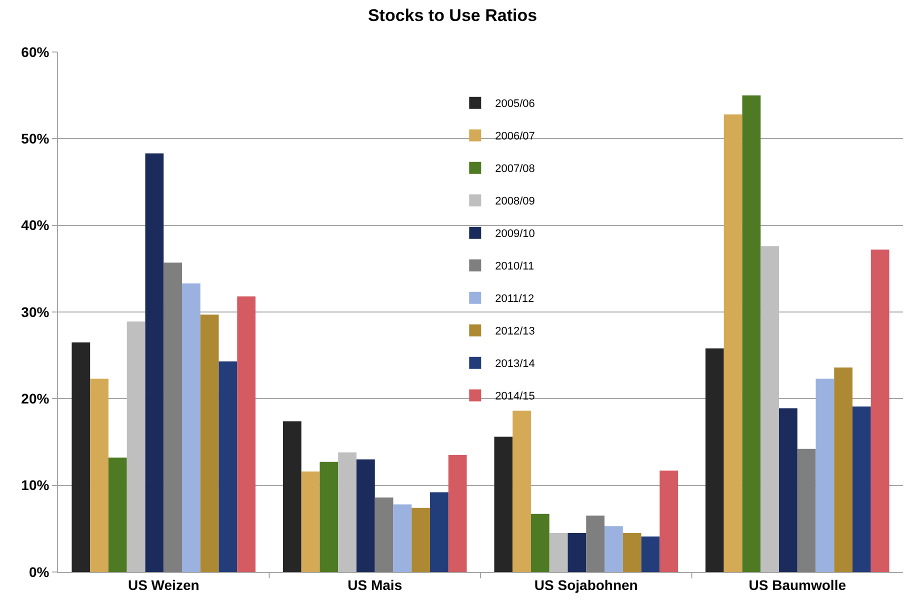  I want to click on legend-label: 2010/11, so click(514, 266).